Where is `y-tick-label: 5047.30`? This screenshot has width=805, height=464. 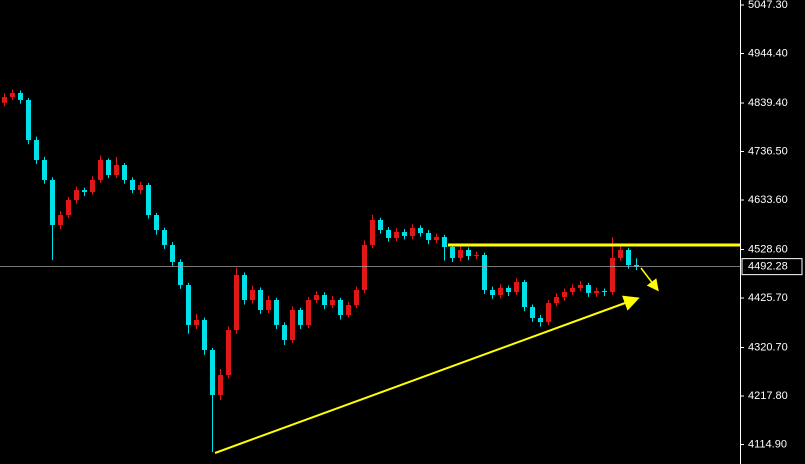 y-tick-label: 5047.30 is located at coordinates (768, 5).